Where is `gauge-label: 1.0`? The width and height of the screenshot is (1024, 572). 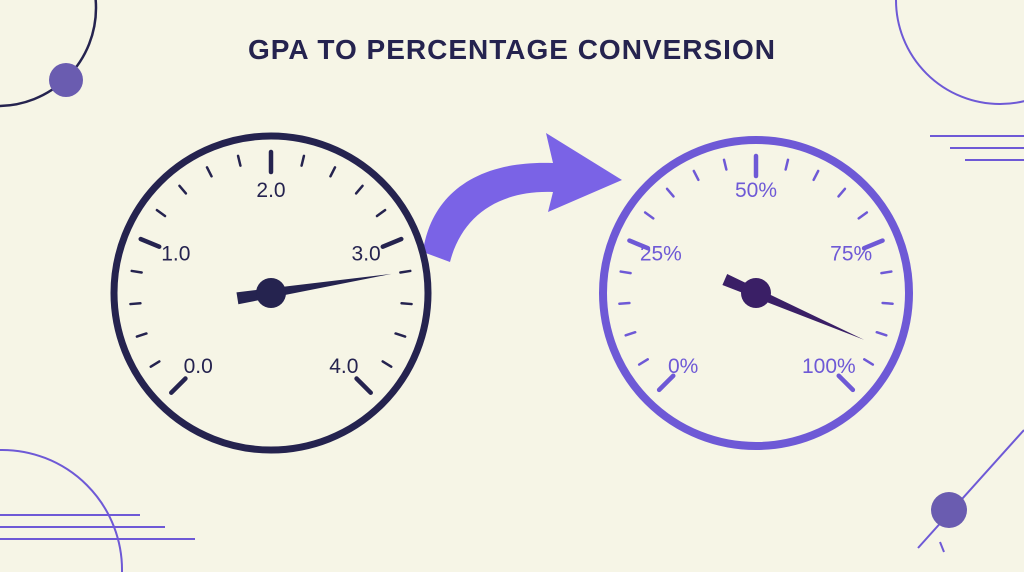
gauge-label: 1.0 is located at coordinates (175, 254).